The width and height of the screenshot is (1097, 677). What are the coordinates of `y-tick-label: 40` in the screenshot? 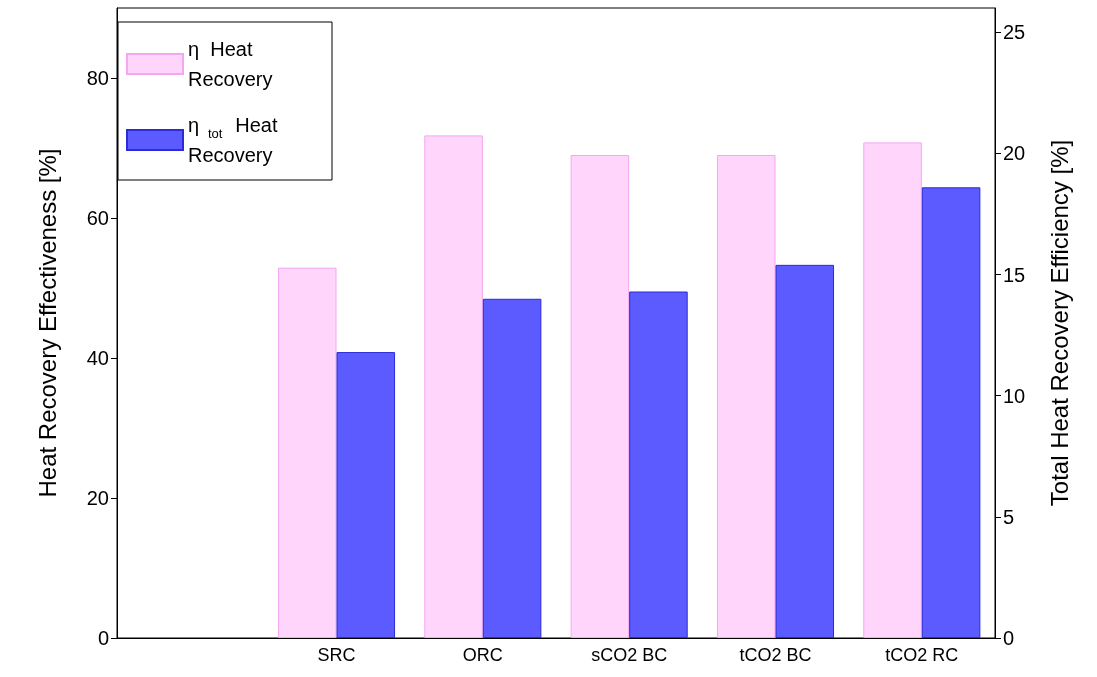 It's located at (97, 358).